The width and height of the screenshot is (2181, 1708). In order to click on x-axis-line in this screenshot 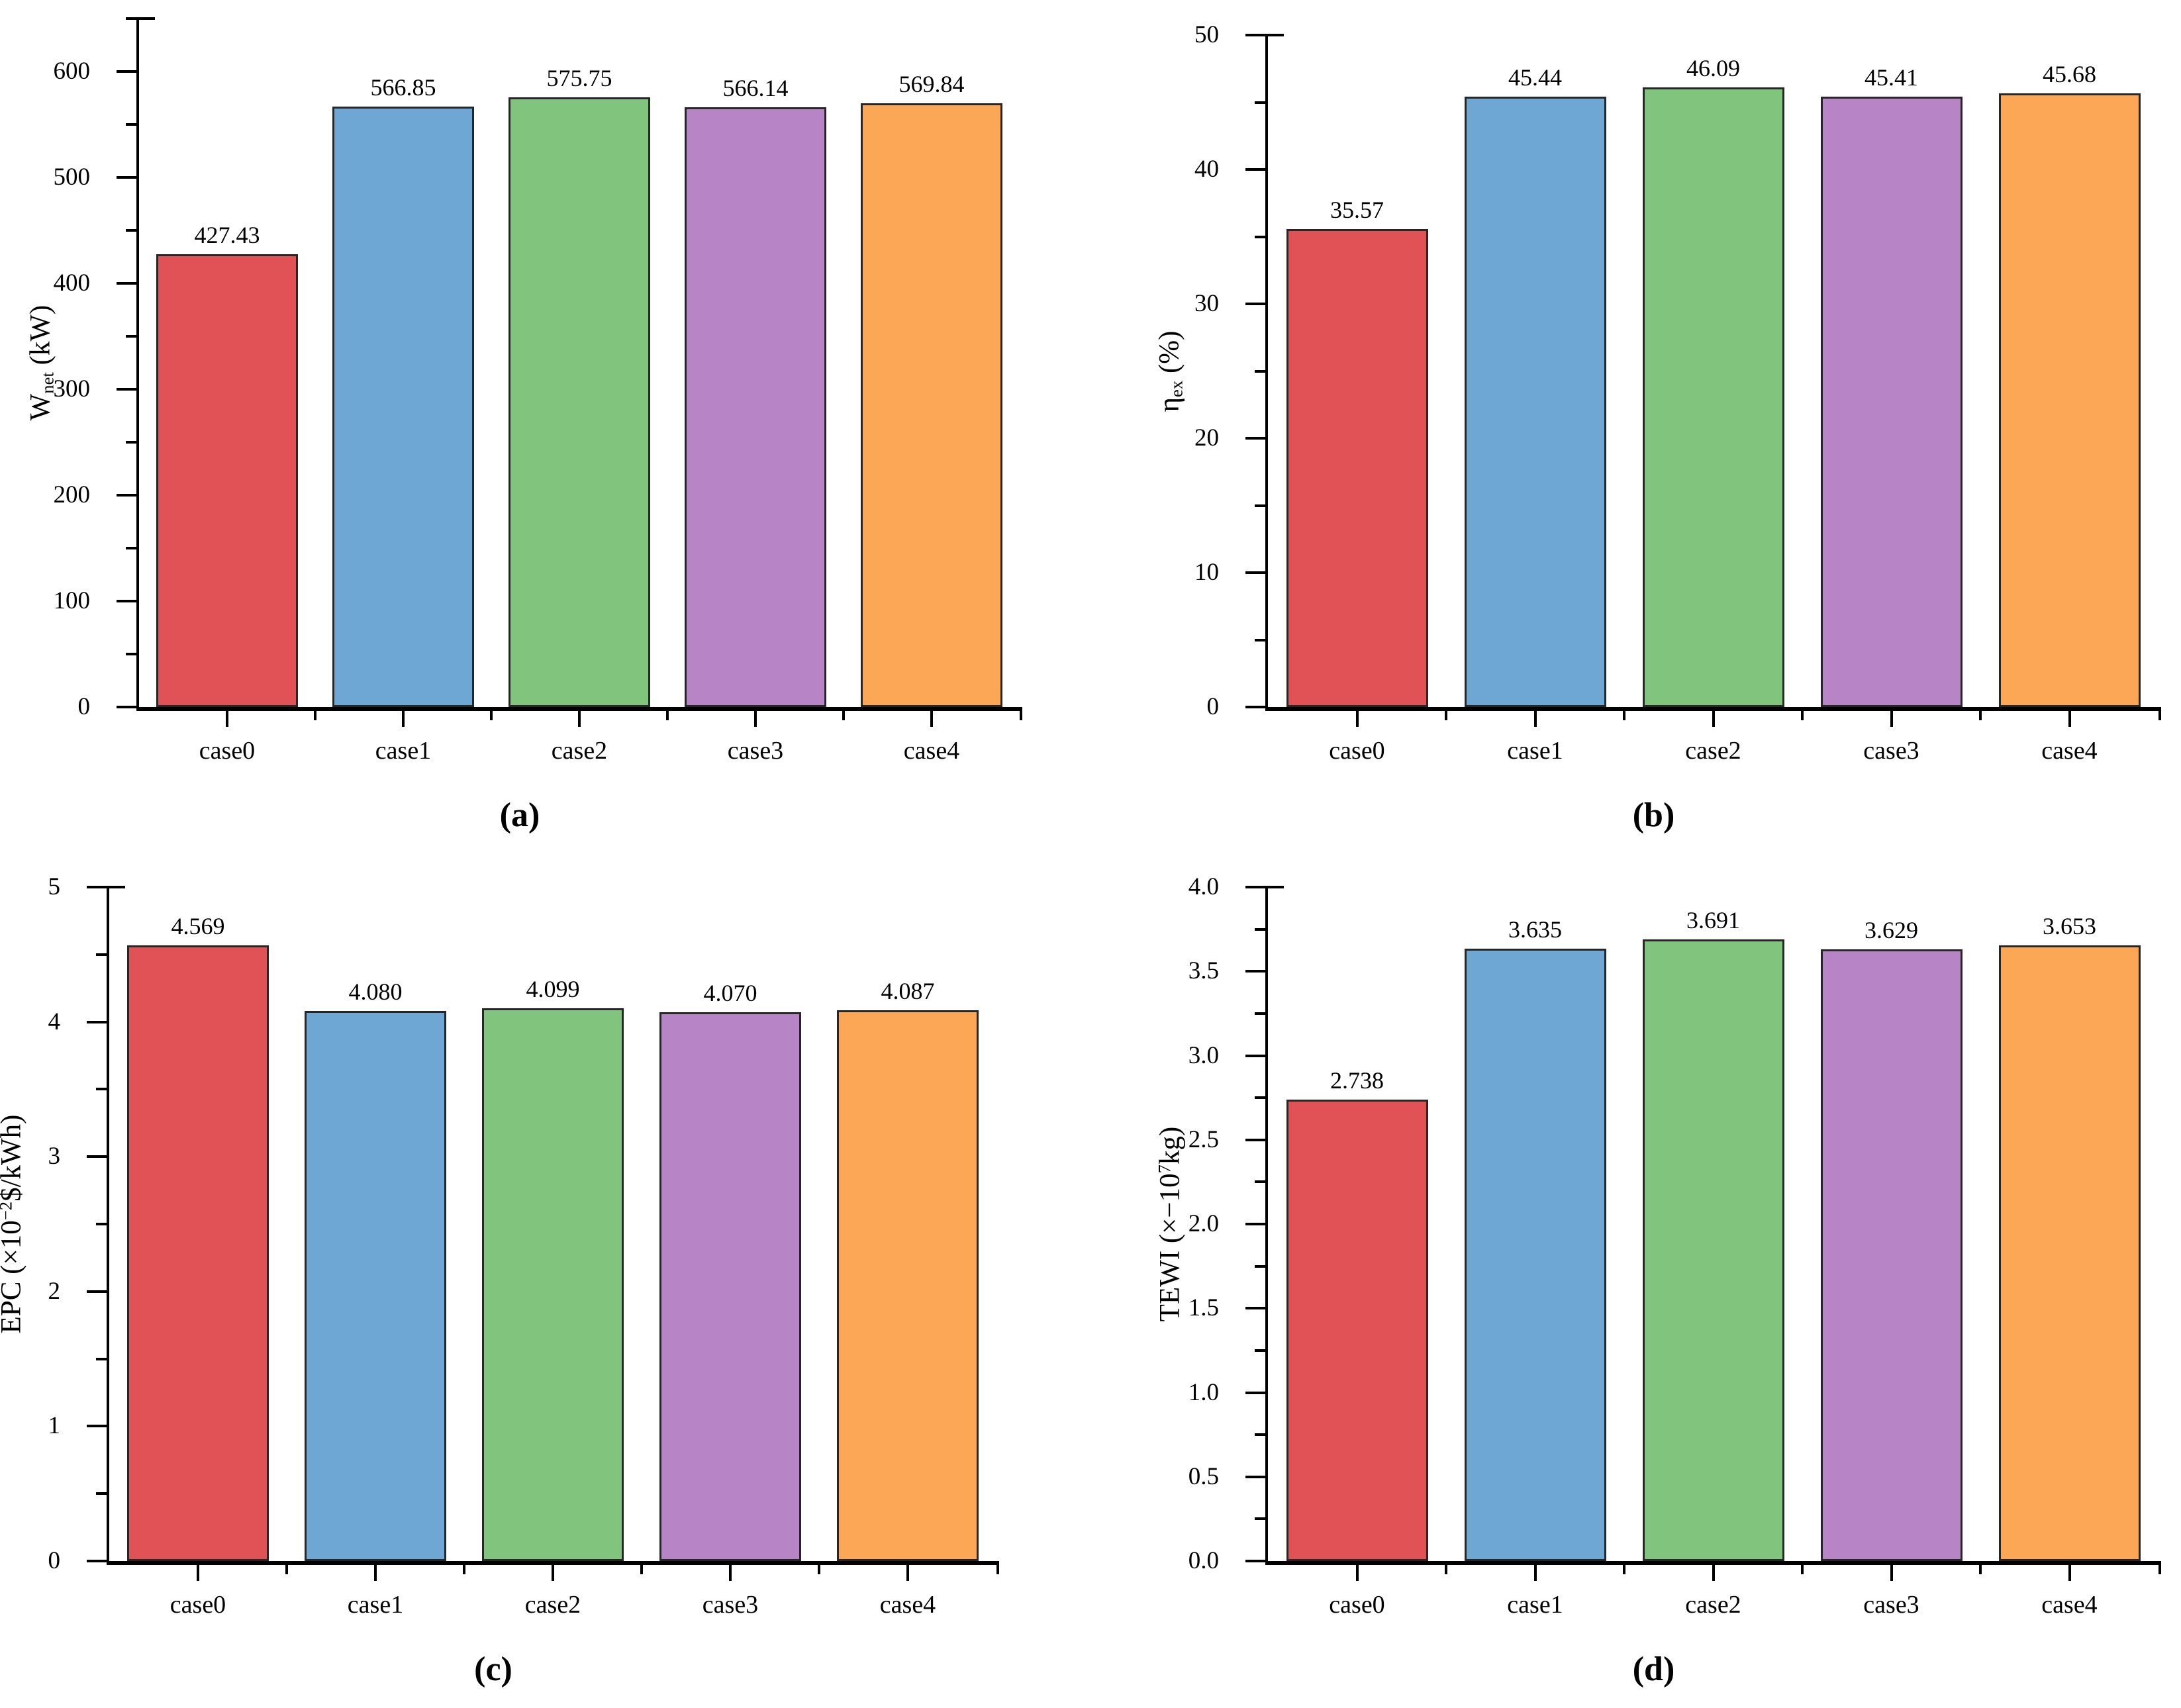, I will do `click(1713, 709)`.